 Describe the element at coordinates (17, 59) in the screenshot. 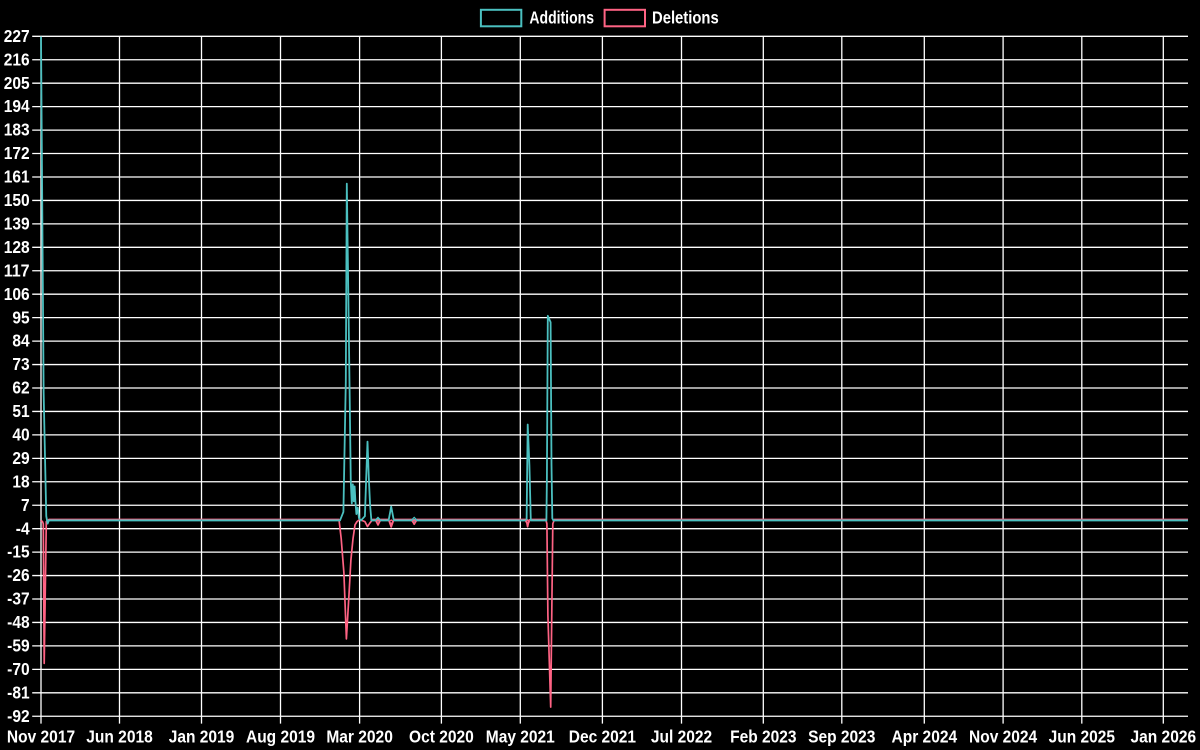

I see `svg-text: 216` at that location.